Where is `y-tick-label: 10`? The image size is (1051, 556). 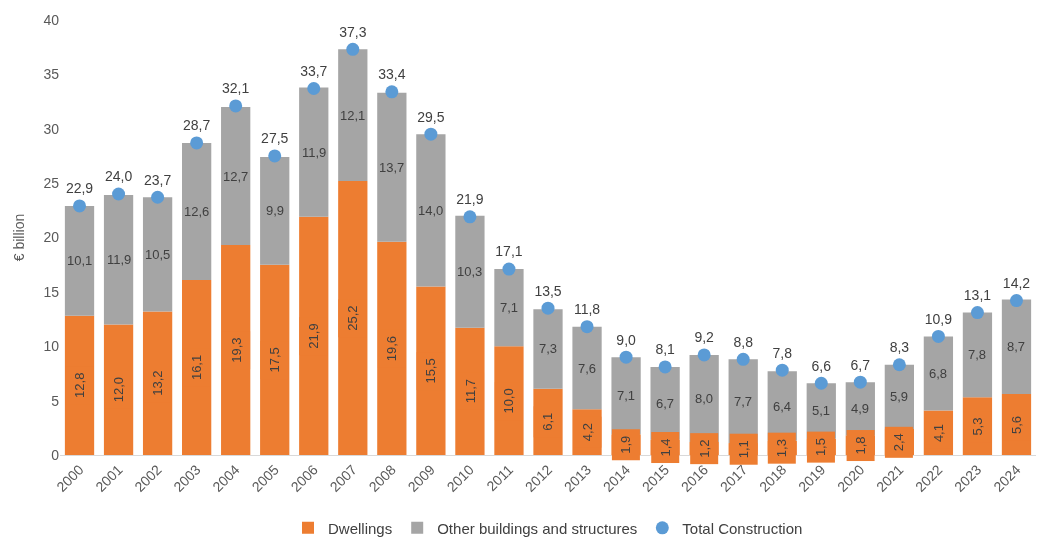 y-tick-label: 10 is located at coordinates (51, 346).